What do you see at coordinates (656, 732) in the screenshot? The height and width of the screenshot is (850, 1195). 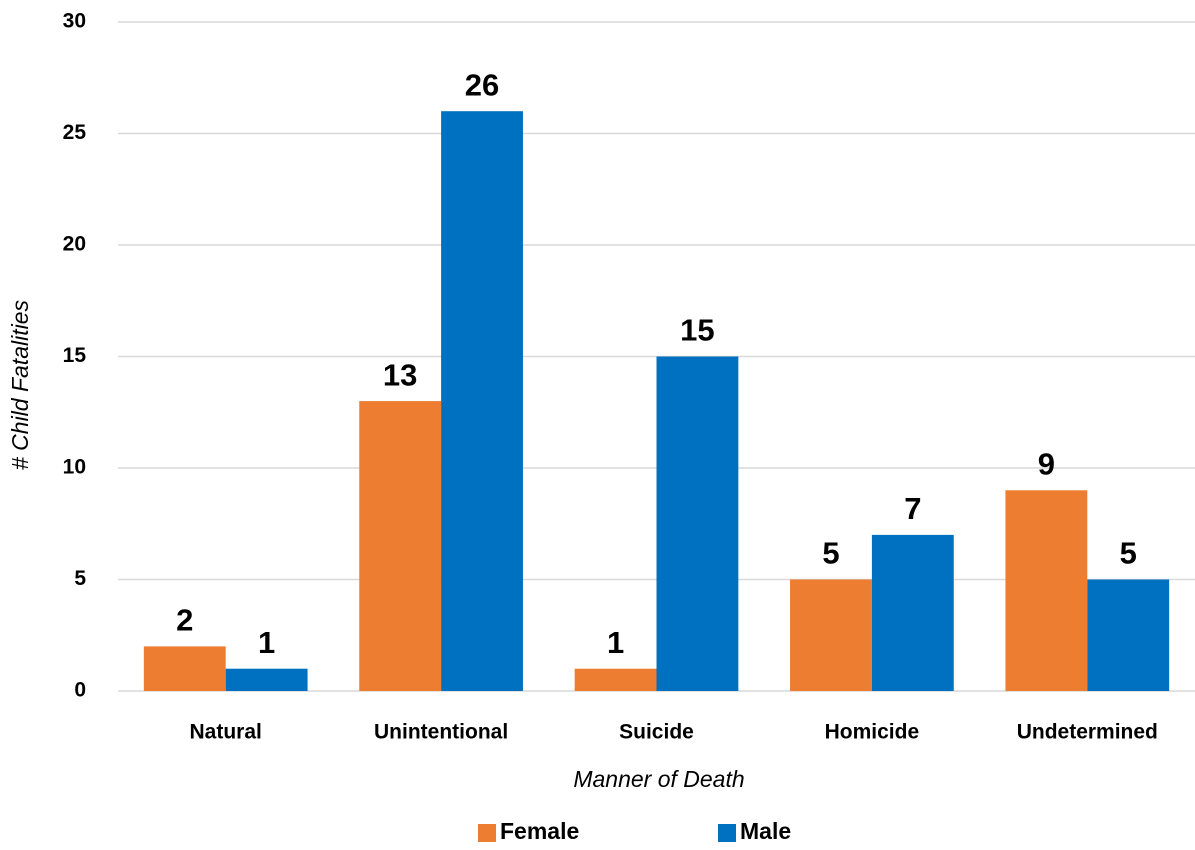 I see `x-tick-label: Suicide` at bounding box center [656, 732].